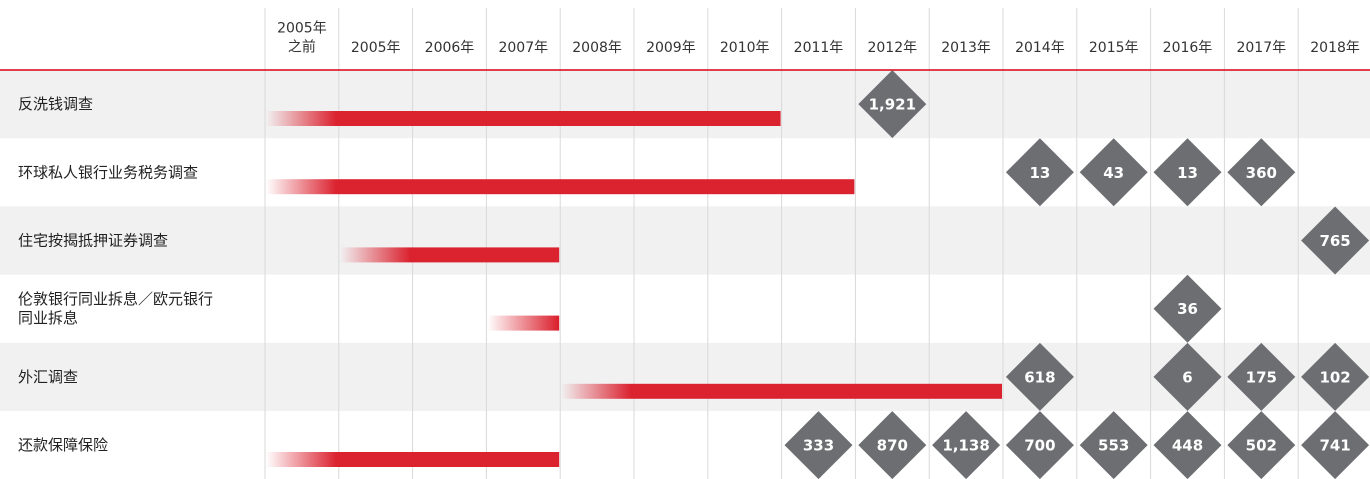  What do you see at coordinates (63, 445) in the screenshot?
I see `row-label: 还款保障保险` at bounding box center [63, 445].